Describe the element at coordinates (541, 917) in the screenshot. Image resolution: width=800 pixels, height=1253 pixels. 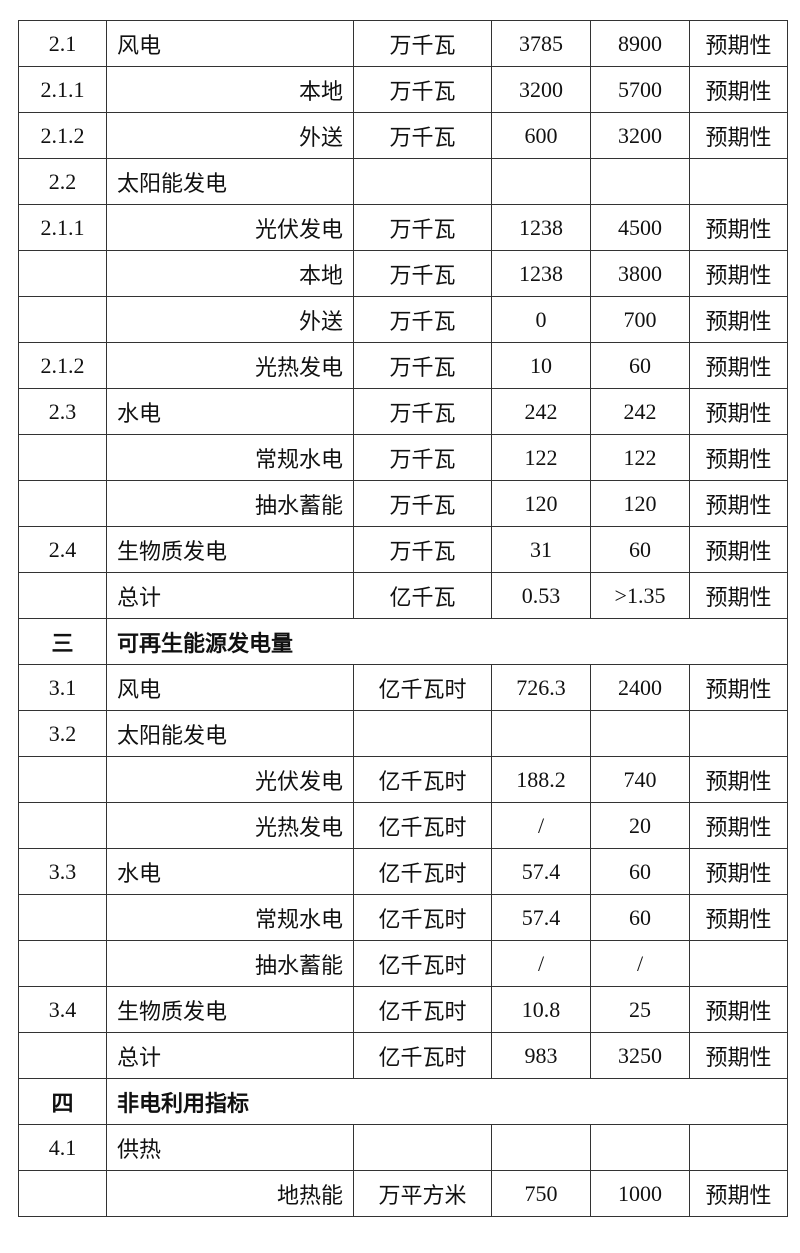
I see `current-value: 57.4` at that location.